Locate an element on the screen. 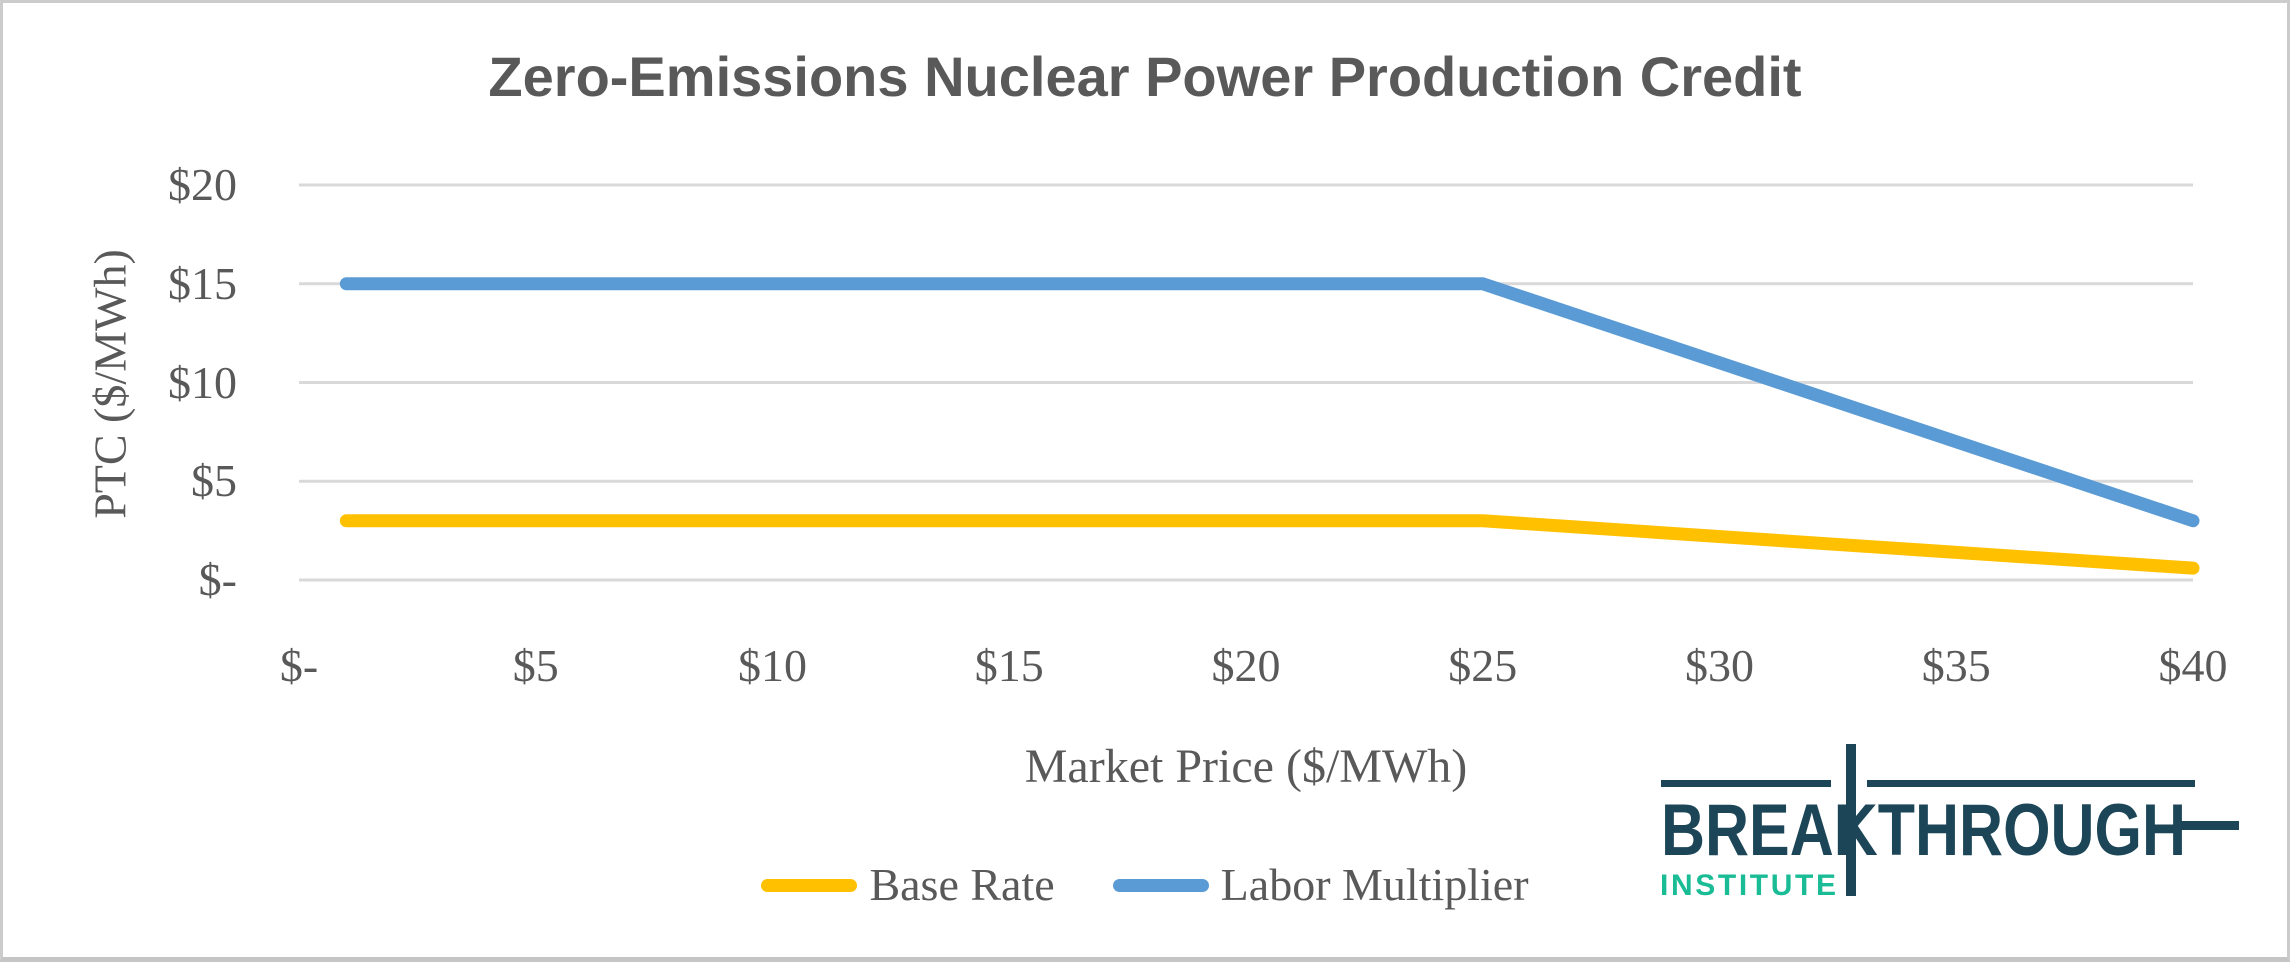  legend: Base Rate Labor Multiplier is located at coordinates (1145, 885).